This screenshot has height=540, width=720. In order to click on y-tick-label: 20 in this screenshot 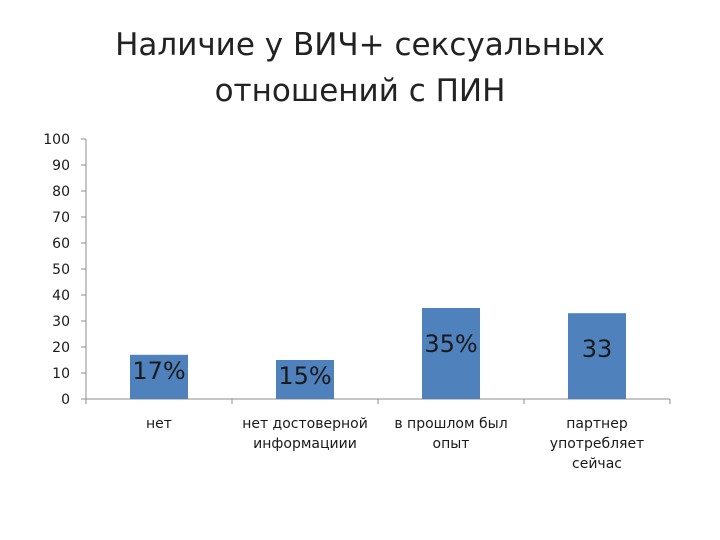, I will do `click(61, 348)`.